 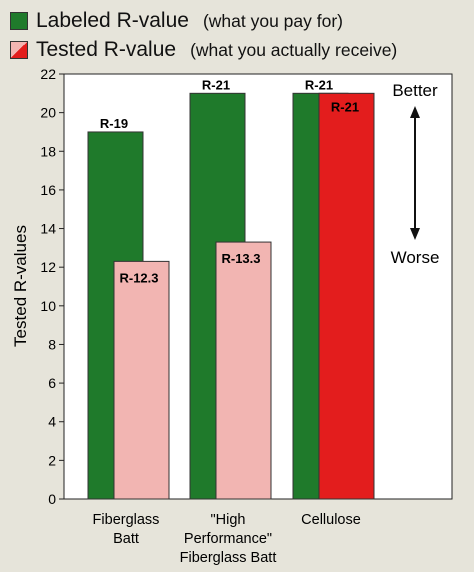 I want to click on x-tick-label-2: Cellulose, so click(x=331, y=520).